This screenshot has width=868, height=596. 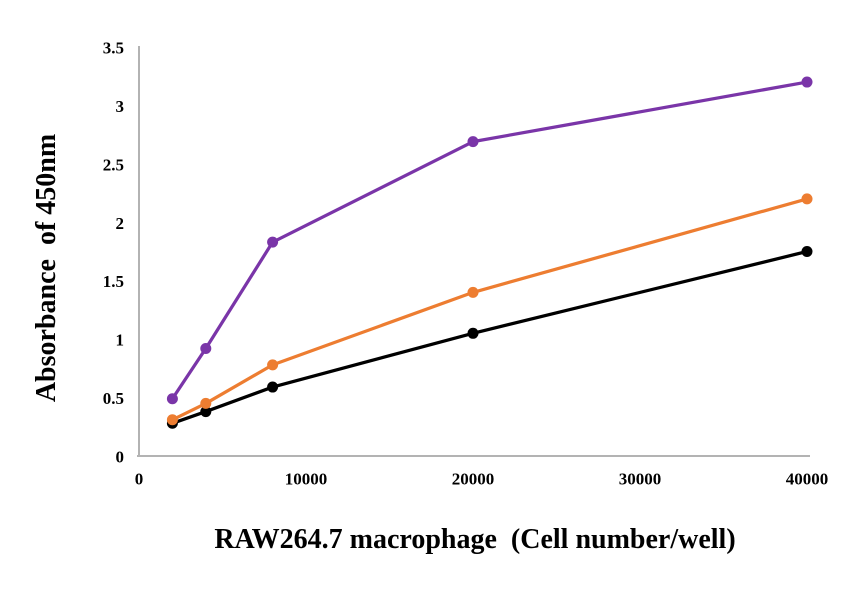 I want to click on y-tick-label: 3.5, so click(x=113, y=48).